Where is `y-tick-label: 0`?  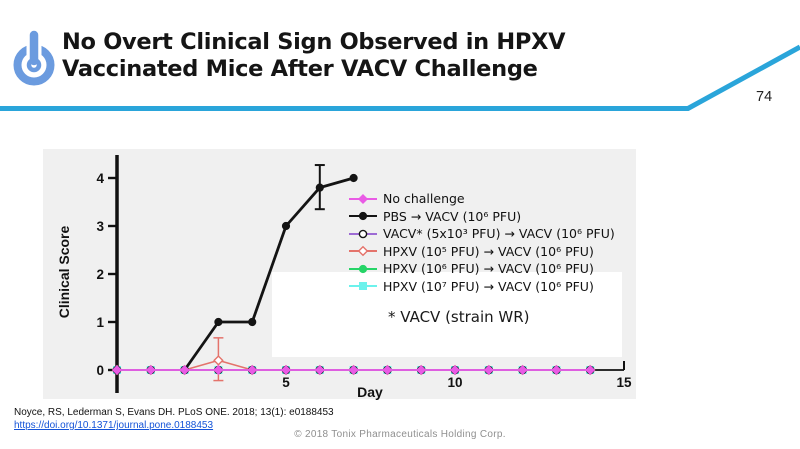
y-tick-label: 0 is located at coordinates (100, 370).